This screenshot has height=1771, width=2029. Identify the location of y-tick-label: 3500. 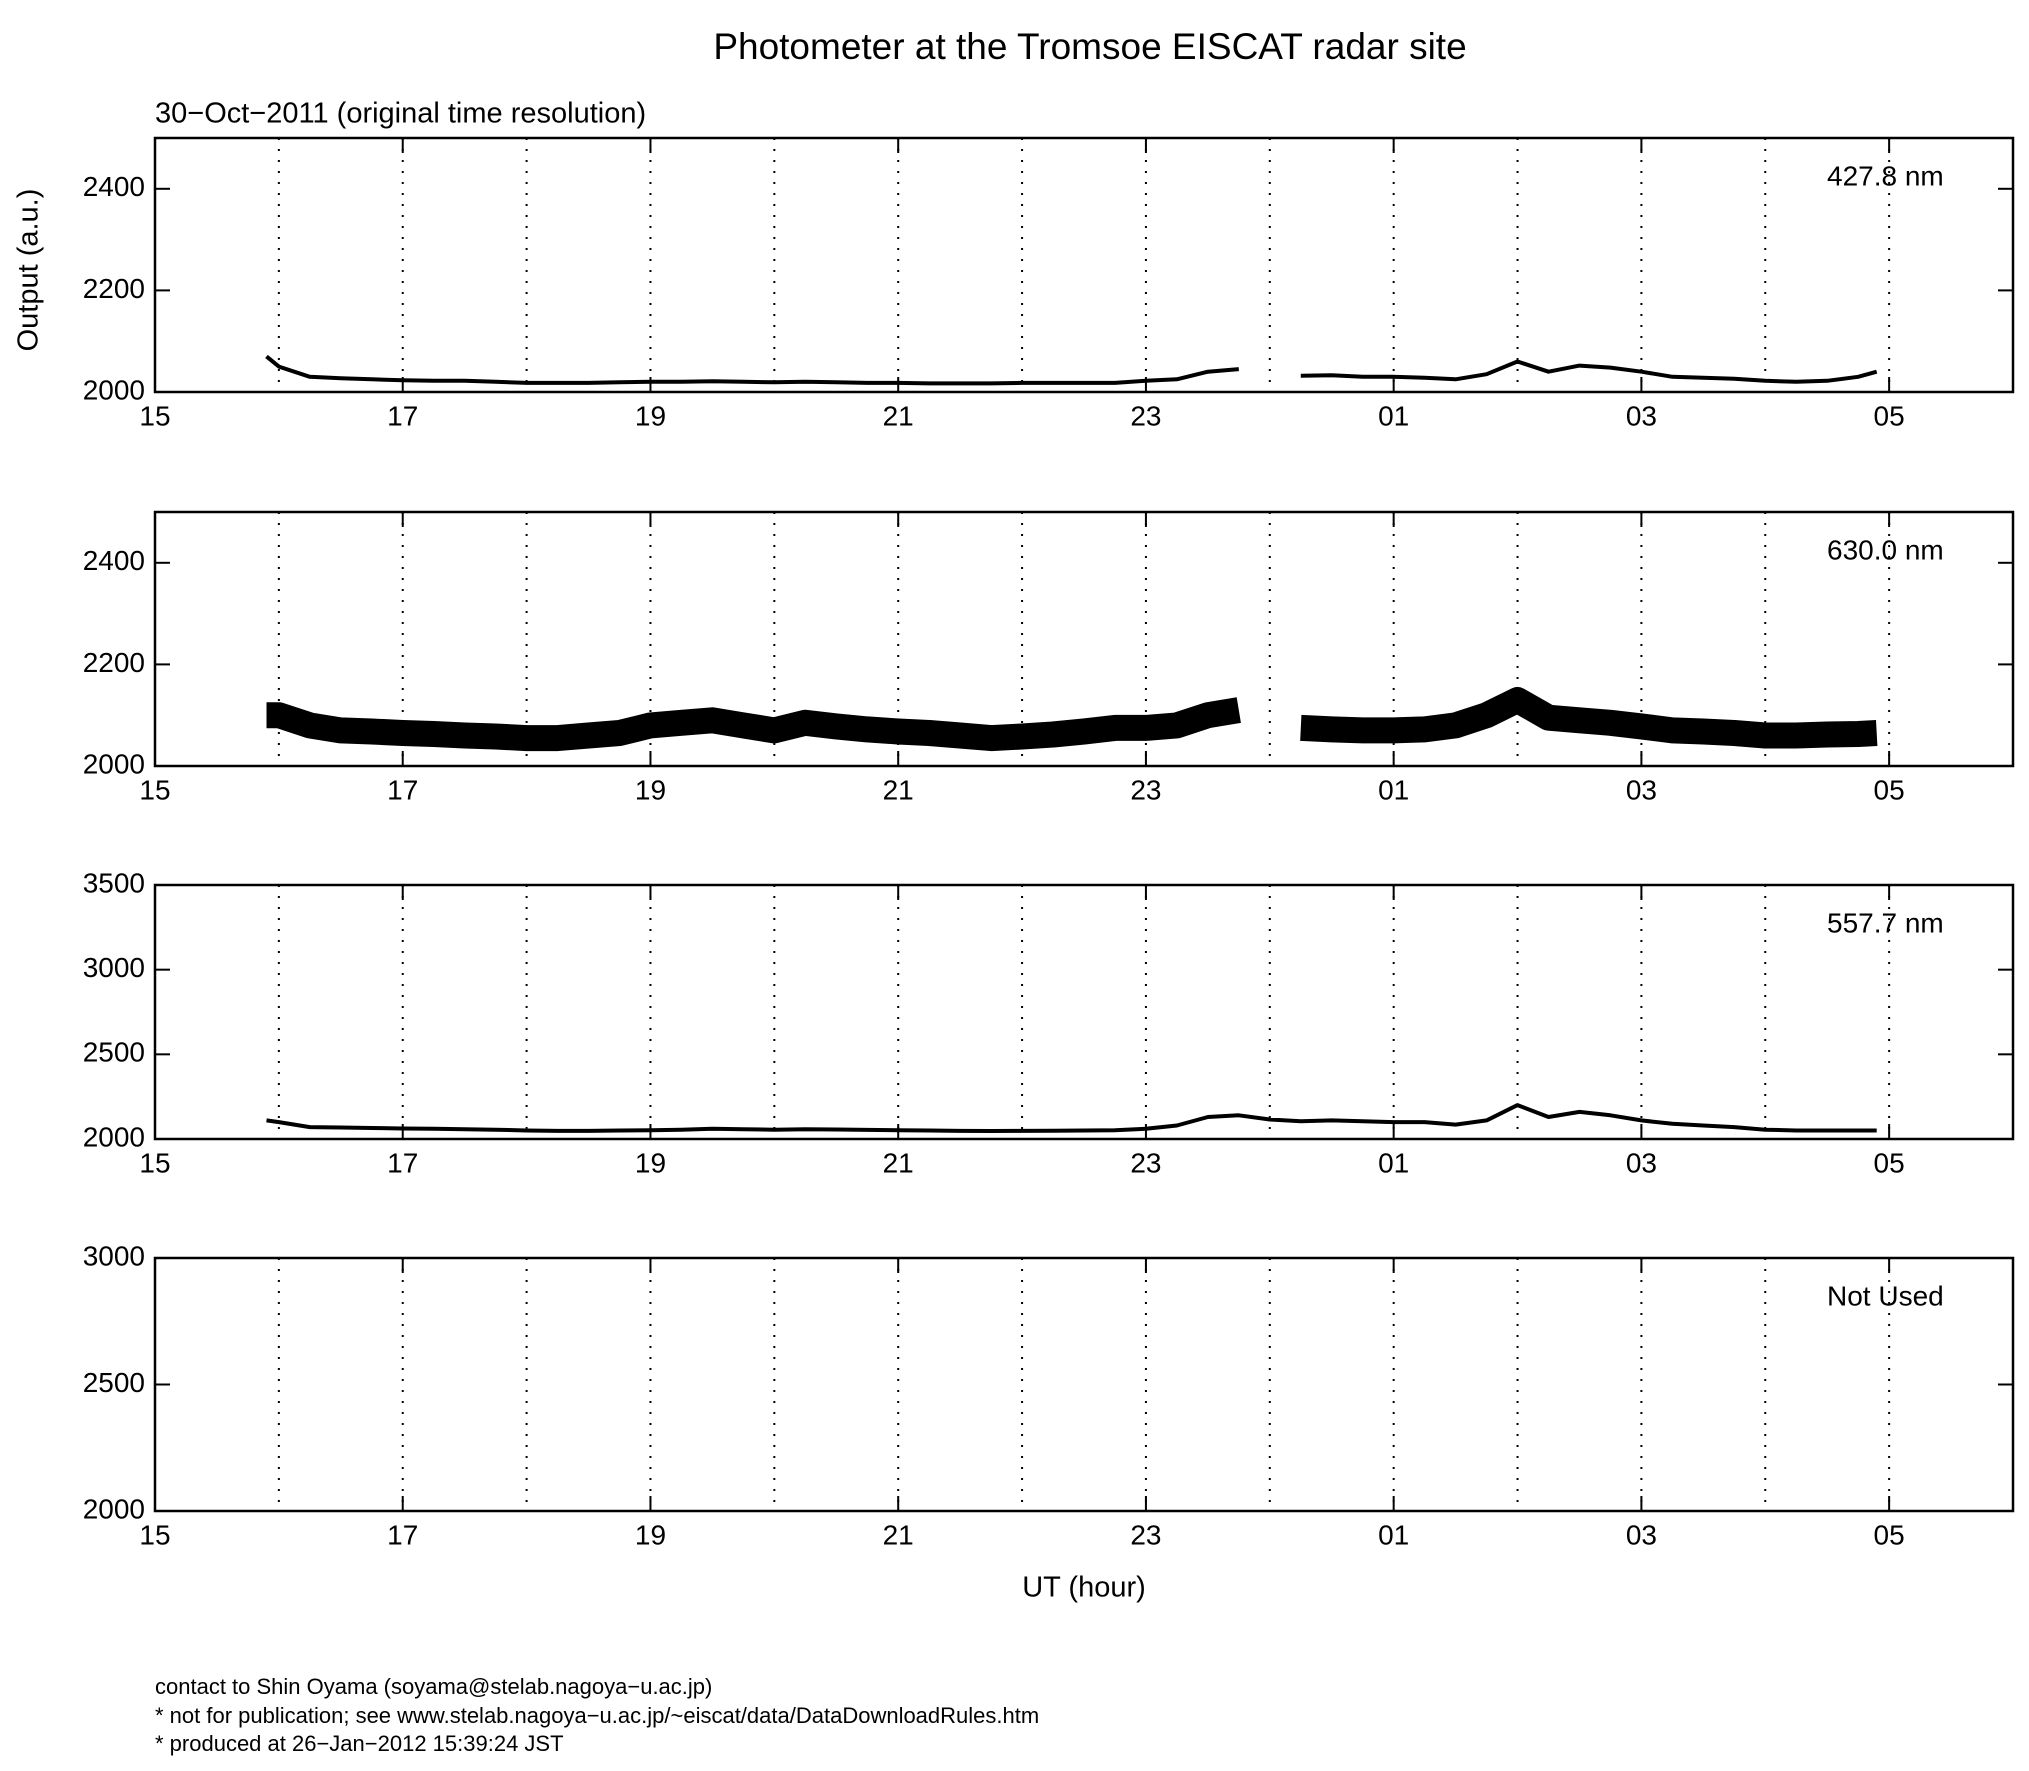
(114, 882).